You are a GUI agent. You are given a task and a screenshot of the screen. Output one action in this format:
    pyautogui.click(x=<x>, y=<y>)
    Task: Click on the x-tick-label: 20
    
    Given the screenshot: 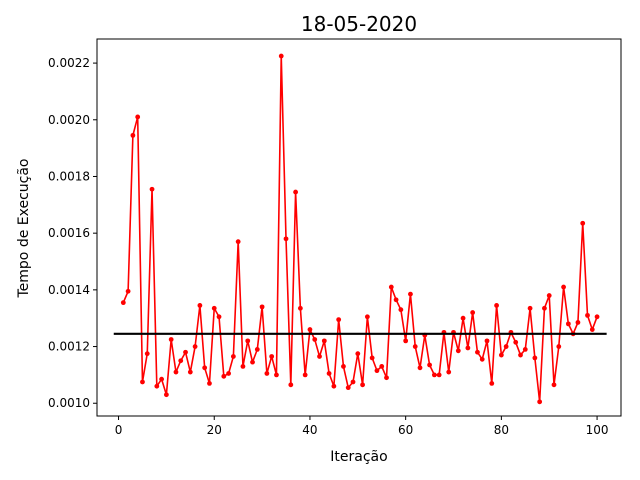 What is the action you would take?
    pyautogui.click(x=214, y=430)
    